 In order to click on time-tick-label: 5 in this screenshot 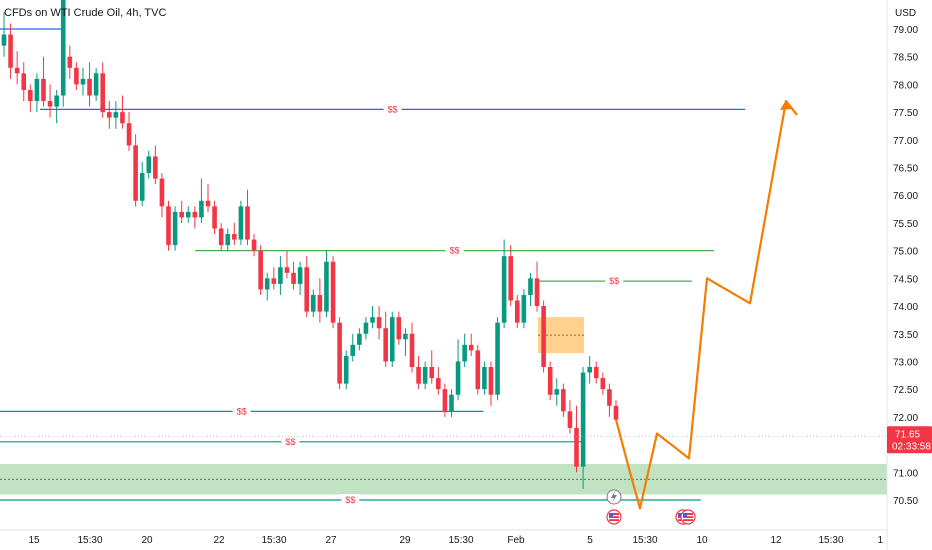, I will do `click(590, 540)`.